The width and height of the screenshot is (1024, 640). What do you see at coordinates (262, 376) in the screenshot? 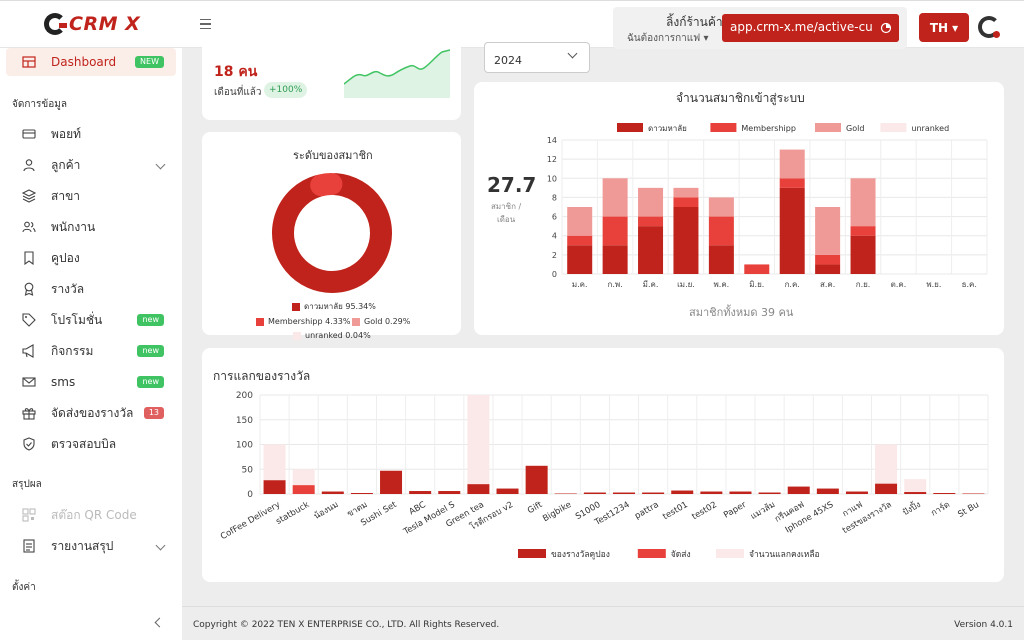
I see `reward-redemption-title: การแลกของรางวัล` at bounding box center [262, 376].